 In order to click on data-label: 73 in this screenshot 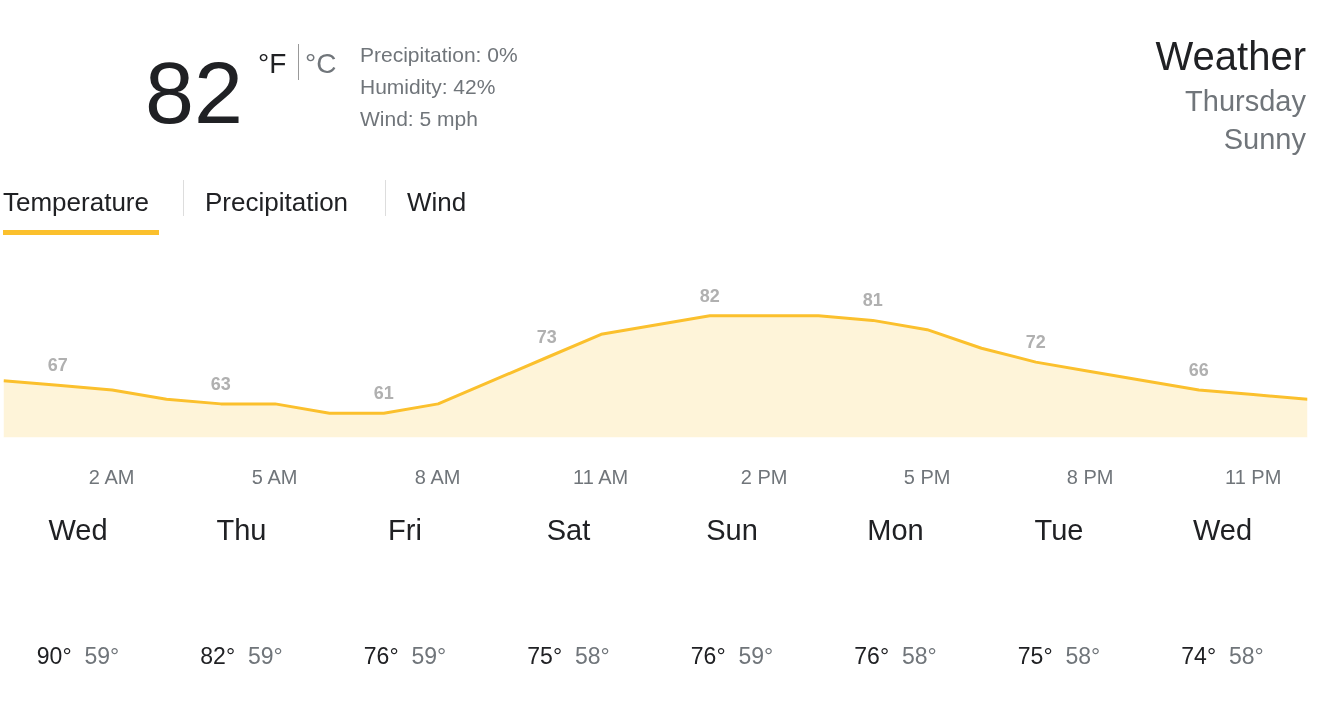, I will do `click(546, 337)`.